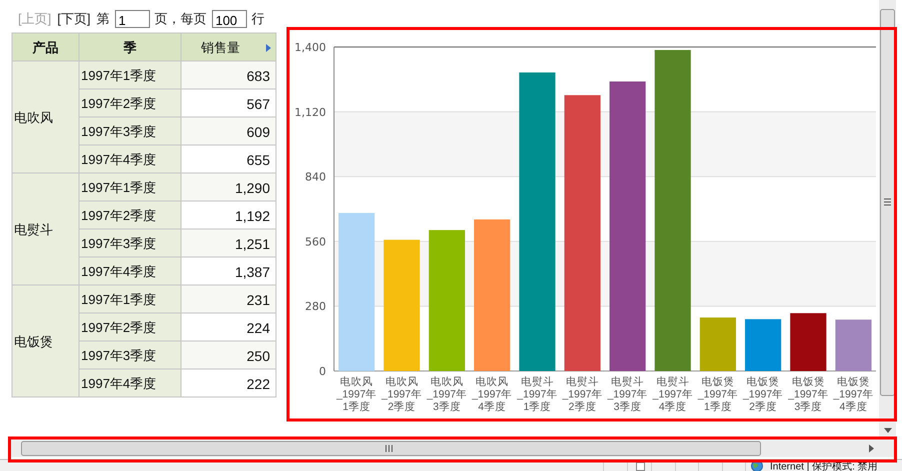 The height and width of the screenshot is (471, 902). Describe the element at coordinates (103, 18) in the screenshot. I see `text: 第` at that location.